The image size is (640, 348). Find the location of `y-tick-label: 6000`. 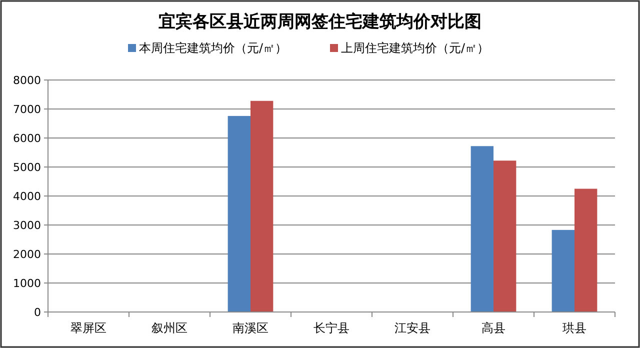

y-tick-label: 6000 is located at coordinates (27, 138).